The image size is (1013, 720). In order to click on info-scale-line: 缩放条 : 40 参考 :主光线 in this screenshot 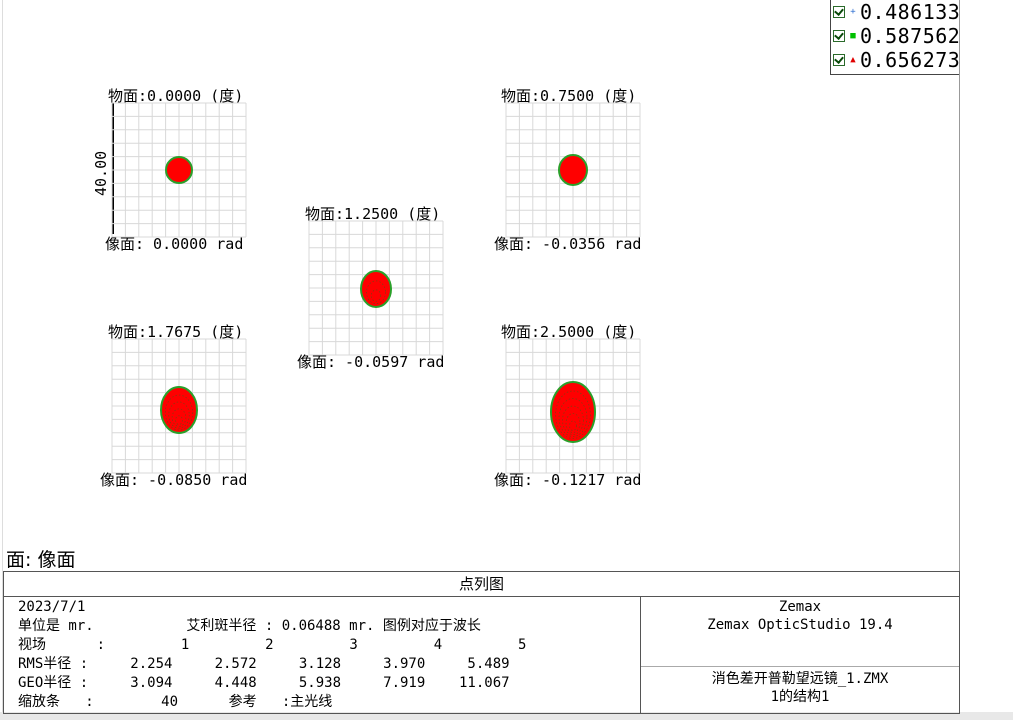, I will do `click(175, 702)`.